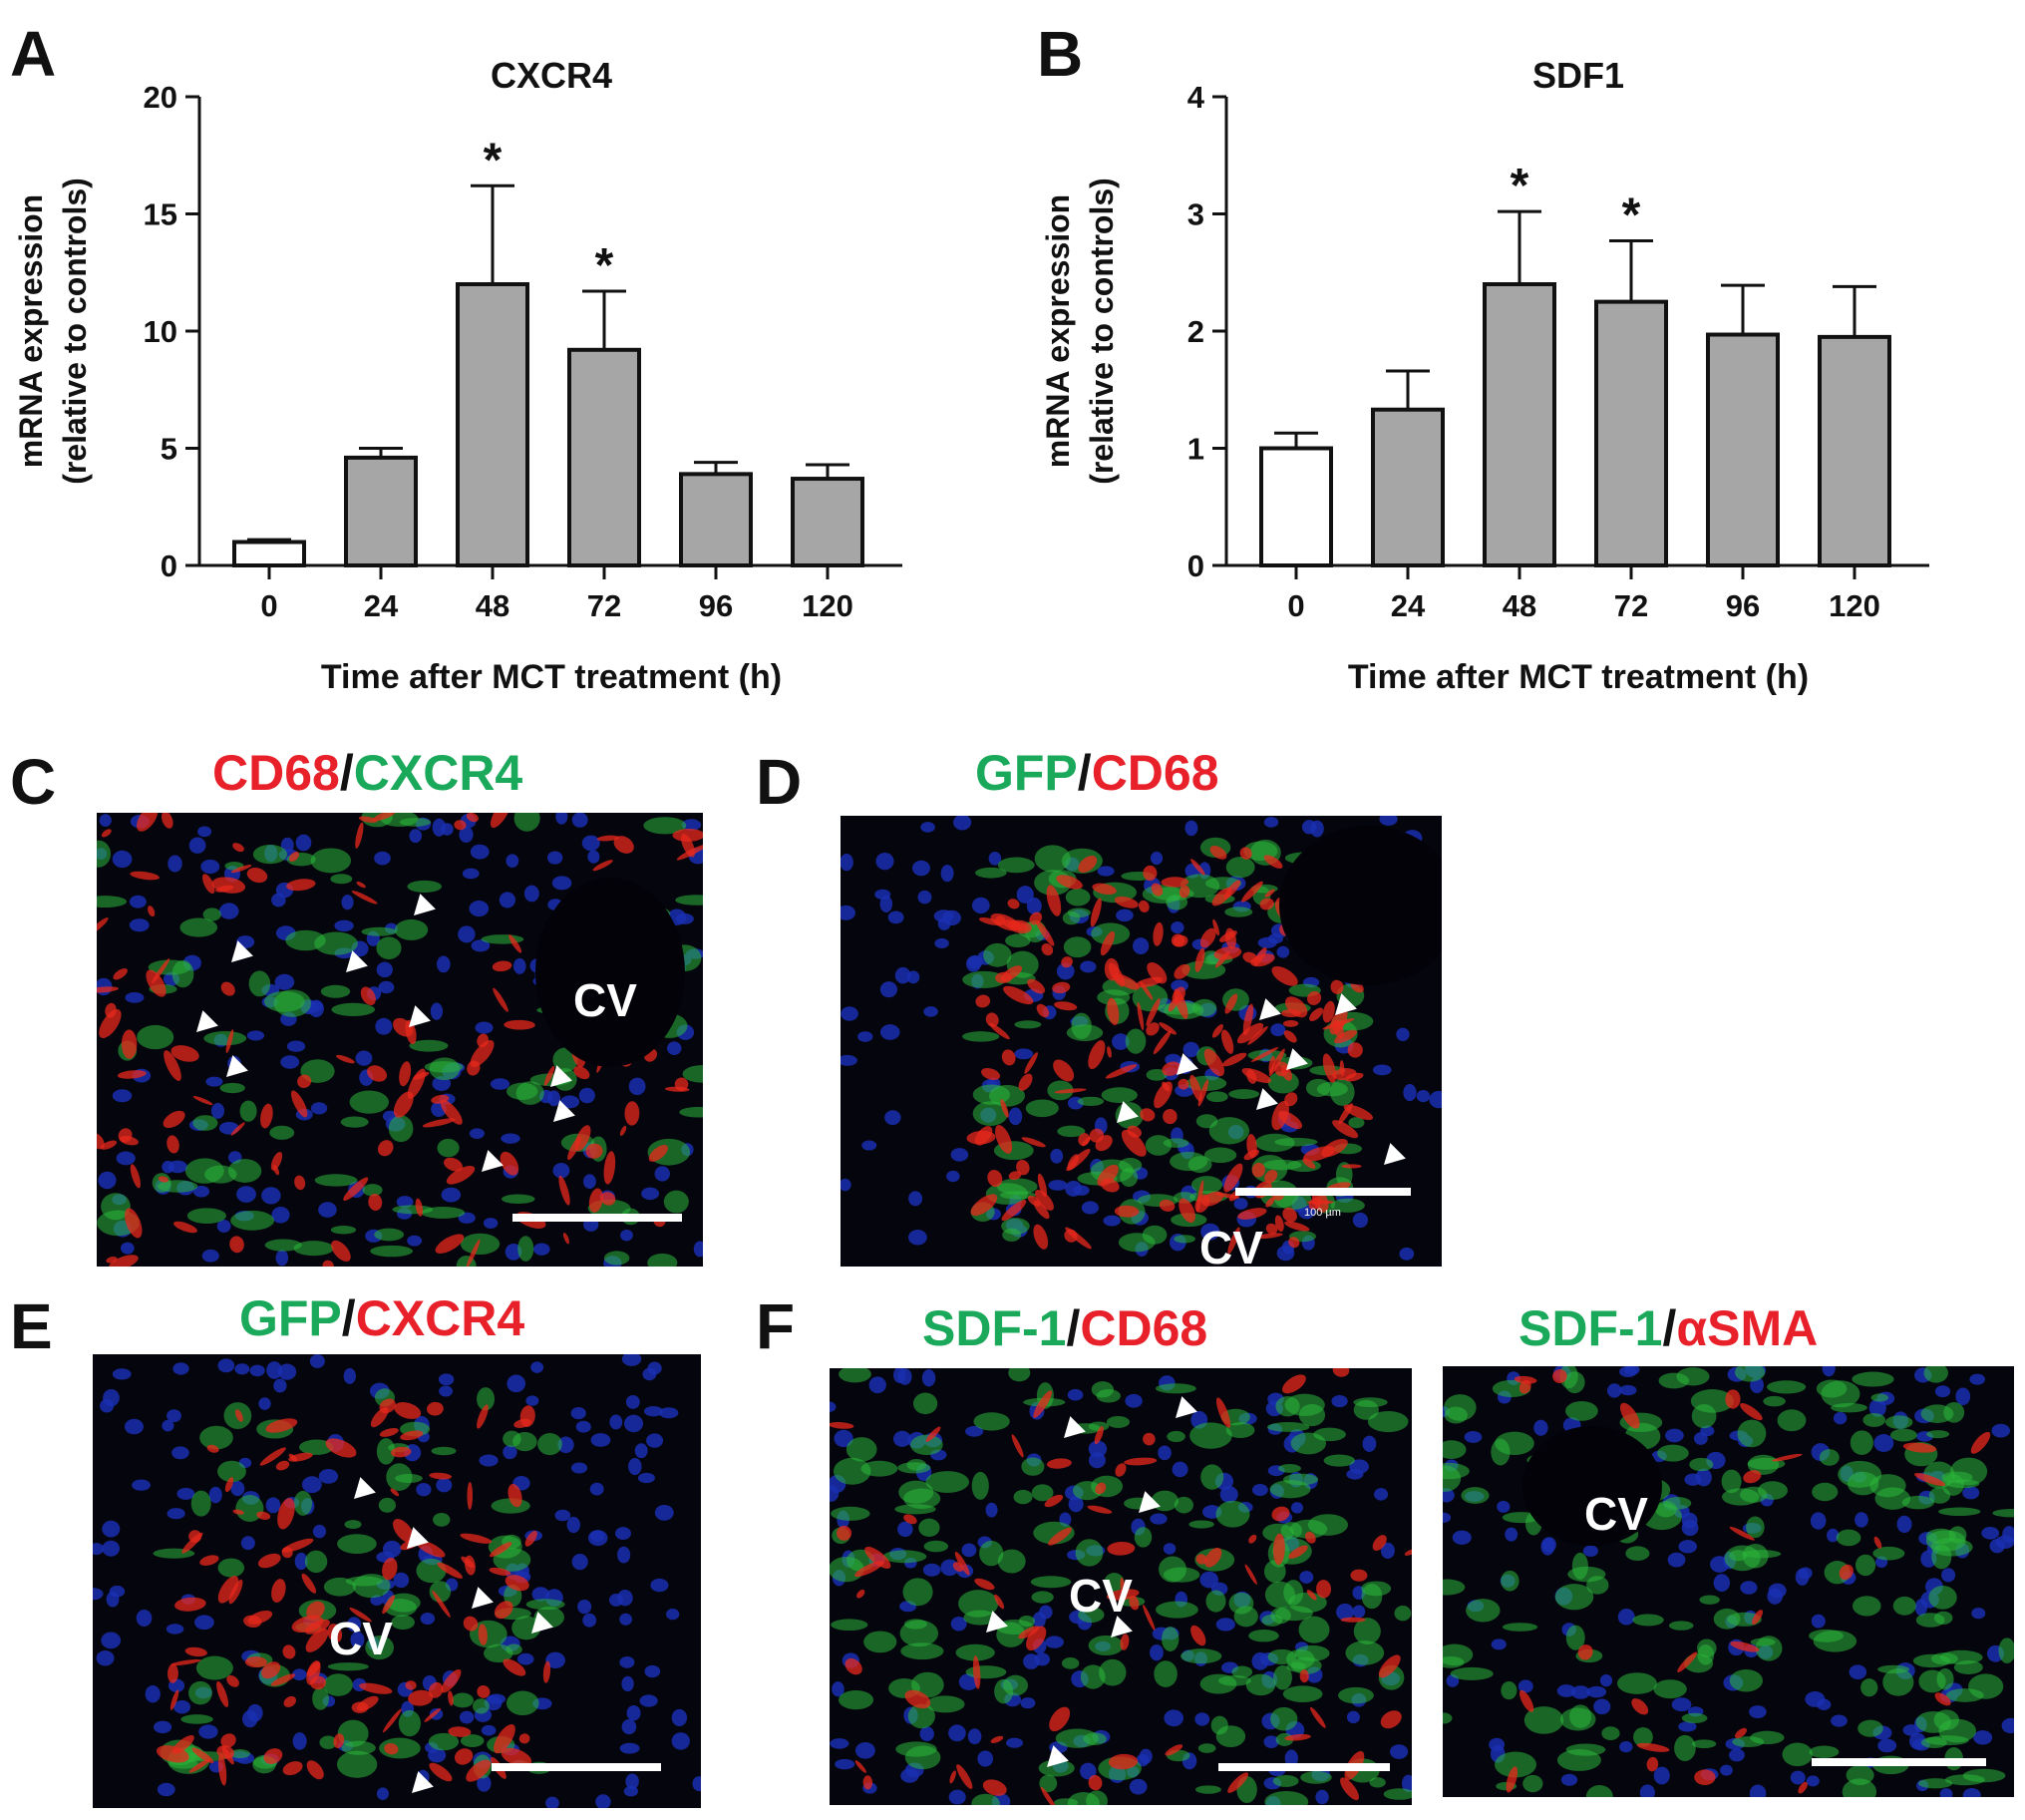  I want to click on bar, so click(1631, 433).